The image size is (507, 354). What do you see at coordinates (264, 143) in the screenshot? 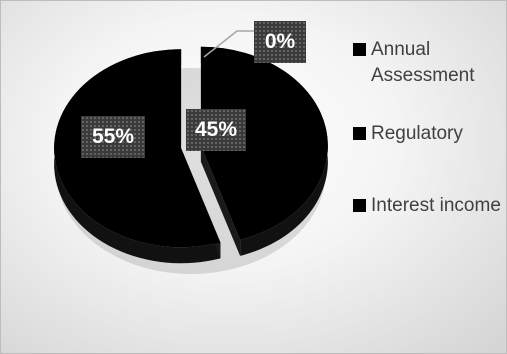
I see `pie-slice-annual-assessment` at bounding box center [264, 143].